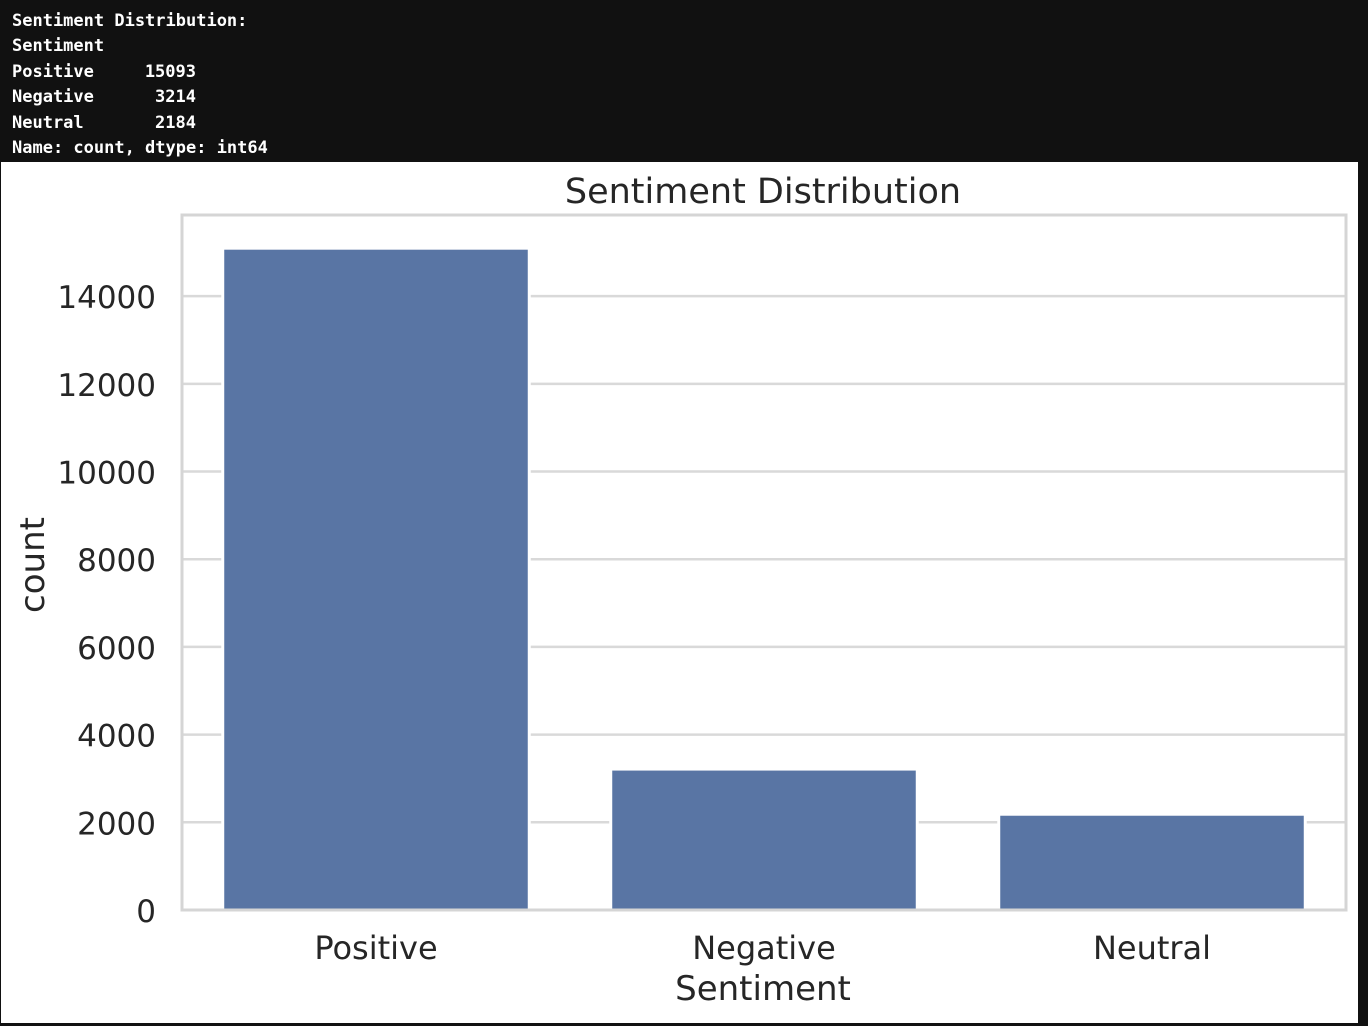 The image size is (1368, 1026). I want to click on console-row-label: Negative, so click(53, 97).